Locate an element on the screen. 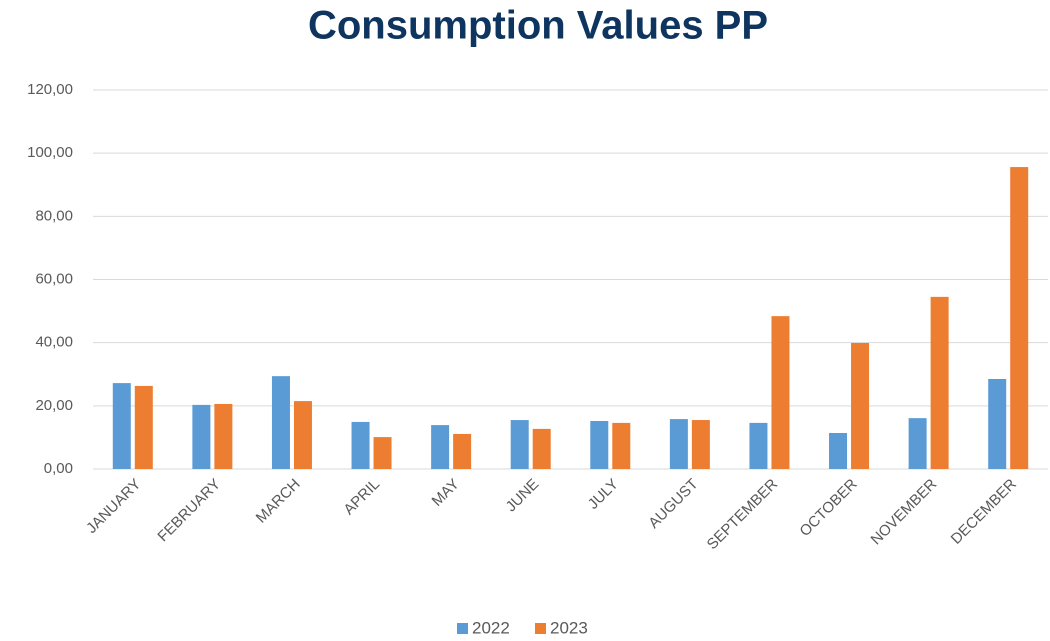 The height and width of the screenshot is (641, 1050). y-tick-label: 20,00 is located at coordinates (54, 405).